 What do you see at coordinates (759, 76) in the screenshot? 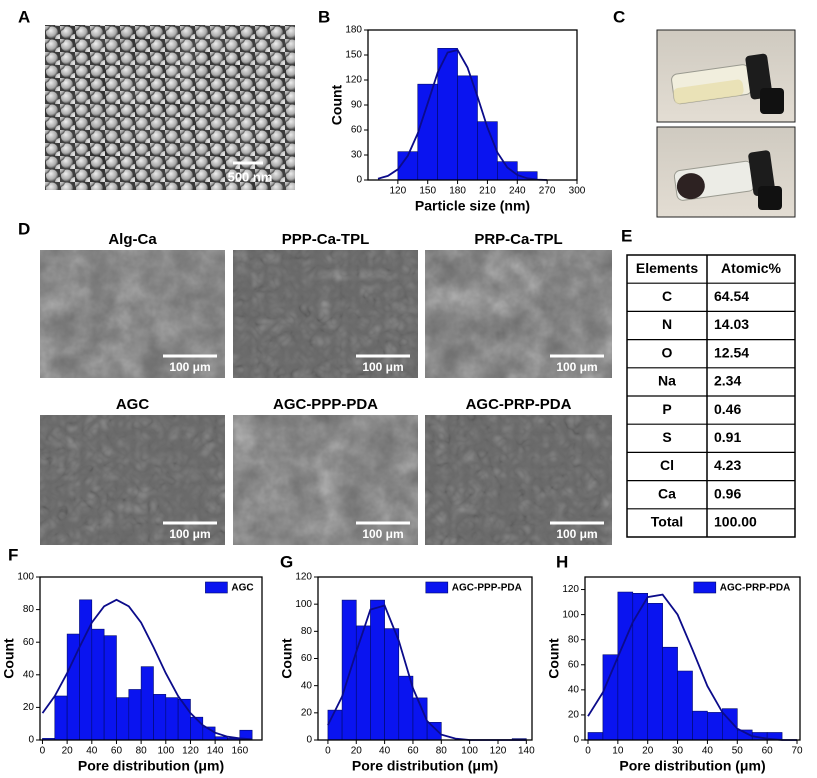
I see `vial-cap` at bounding box center [759, 76].